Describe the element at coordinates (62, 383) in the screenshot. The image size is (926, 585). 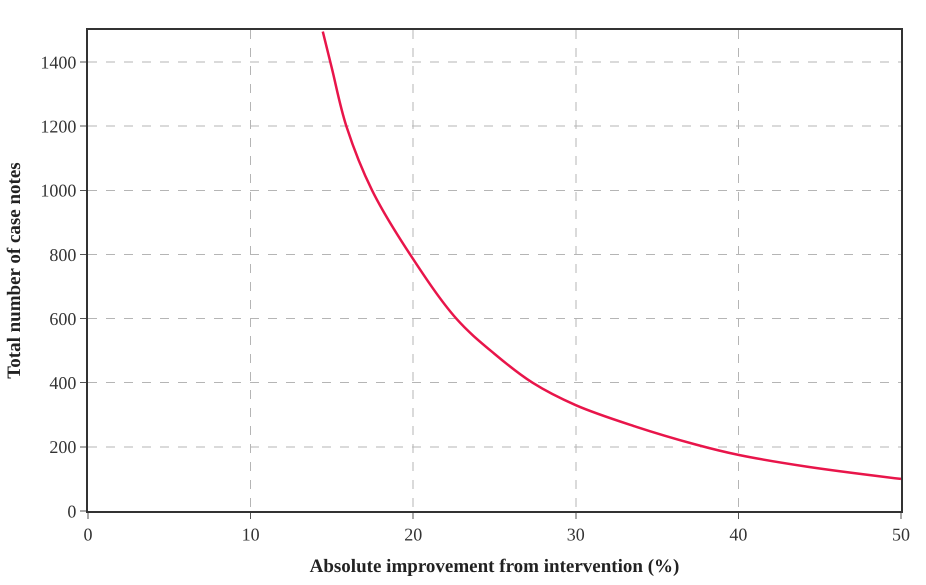
I see `y-tick-label: 400` at that location.